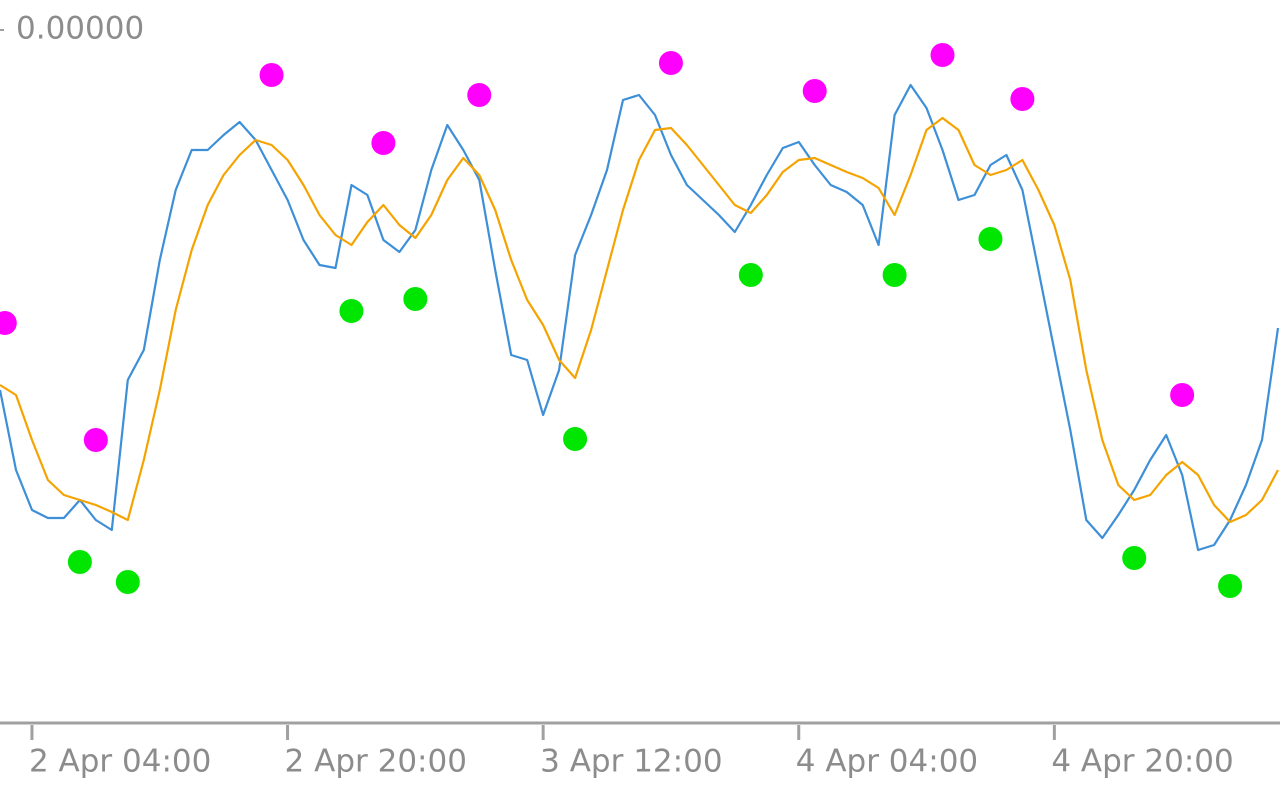  What do you see at coordinates (80, 29) in the screenshot?
I see `y-tick-label: 0.00000` at bounding box center [80, 29].